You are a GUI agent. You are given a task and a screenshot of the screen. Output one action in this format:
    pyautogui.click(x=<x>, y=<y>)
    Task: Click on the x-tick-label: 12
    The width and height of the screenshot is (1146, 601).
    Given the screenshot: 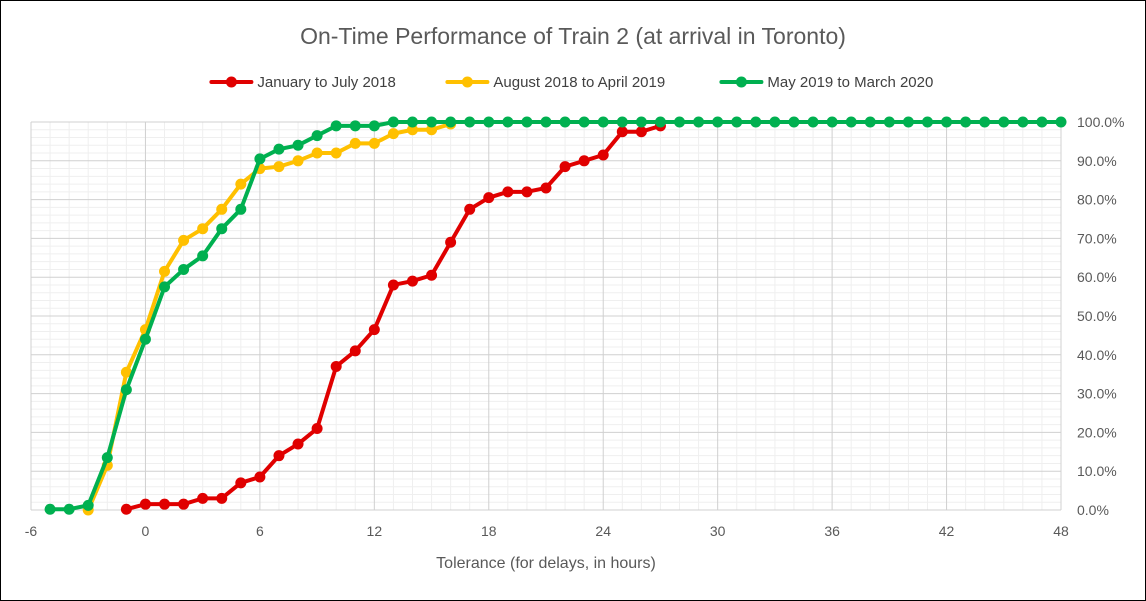 What is the action you would take?
    pyautogui.click(x=375, y=531)
    